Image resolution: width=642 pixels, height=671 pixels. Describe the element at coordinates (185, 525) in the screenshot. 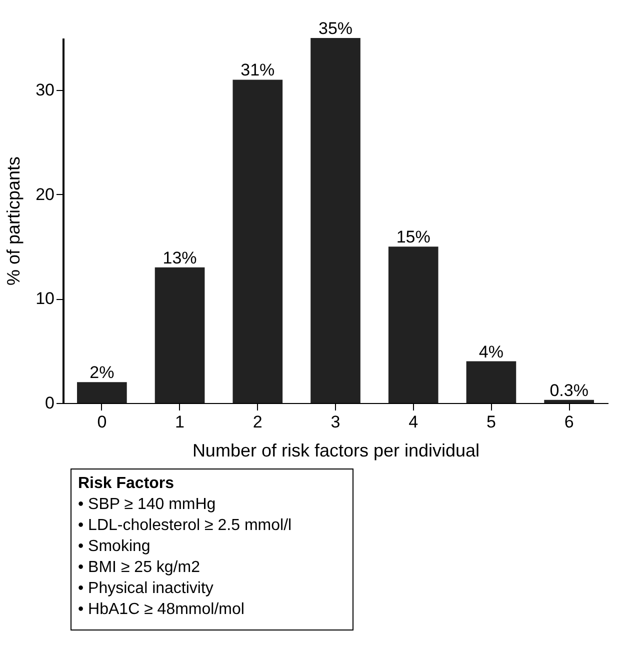

I see `text: • LDL-cholesterol ≥ 2.5 mmol/l` at that location.